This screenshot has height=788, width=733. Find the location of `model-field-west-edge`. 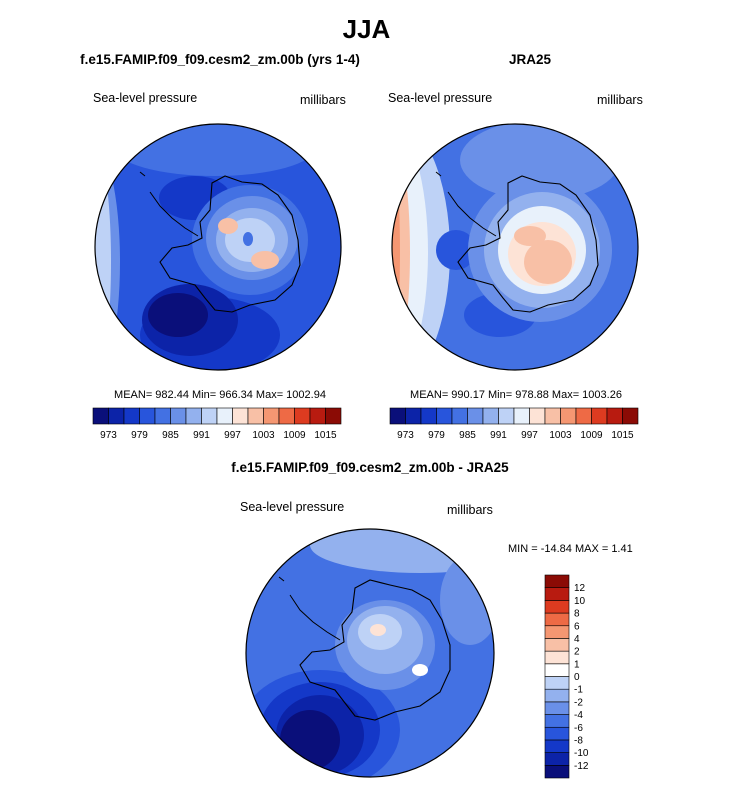

model-field-west-edge is located at coordinates (107, 256).